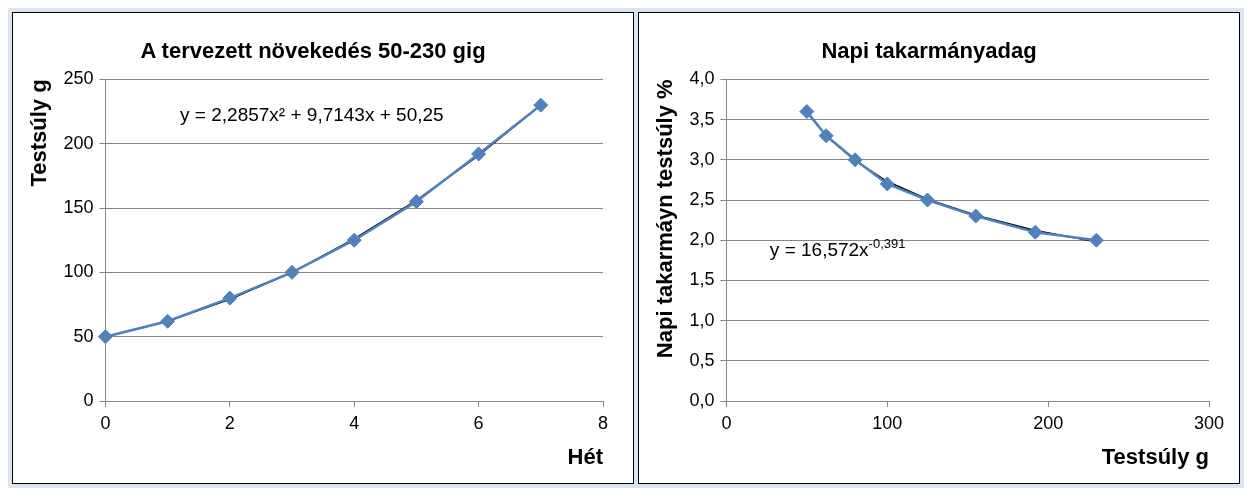 This screenshot has height=490, width=1252. I want to click on x-tick-label: 300, so click(1209, 422).